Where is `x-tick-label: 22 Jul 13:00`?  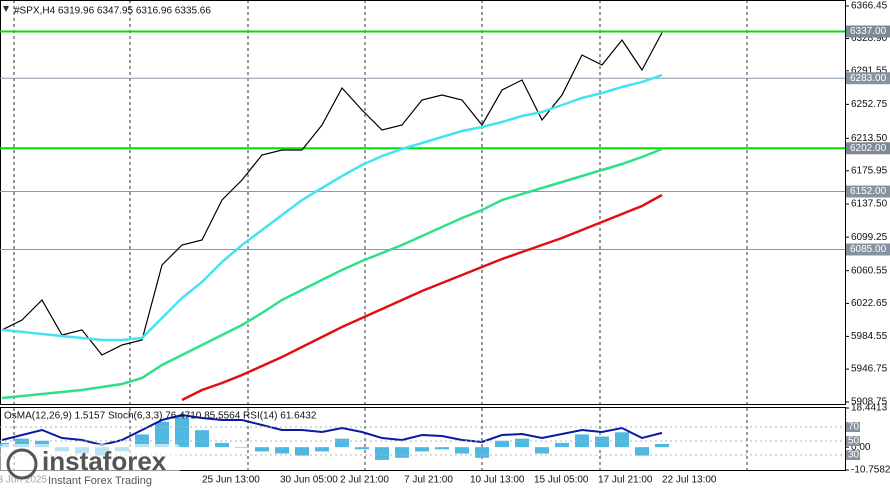
x-tick-label: 22 Jul 13:00 is located at coordinates (689, 480).